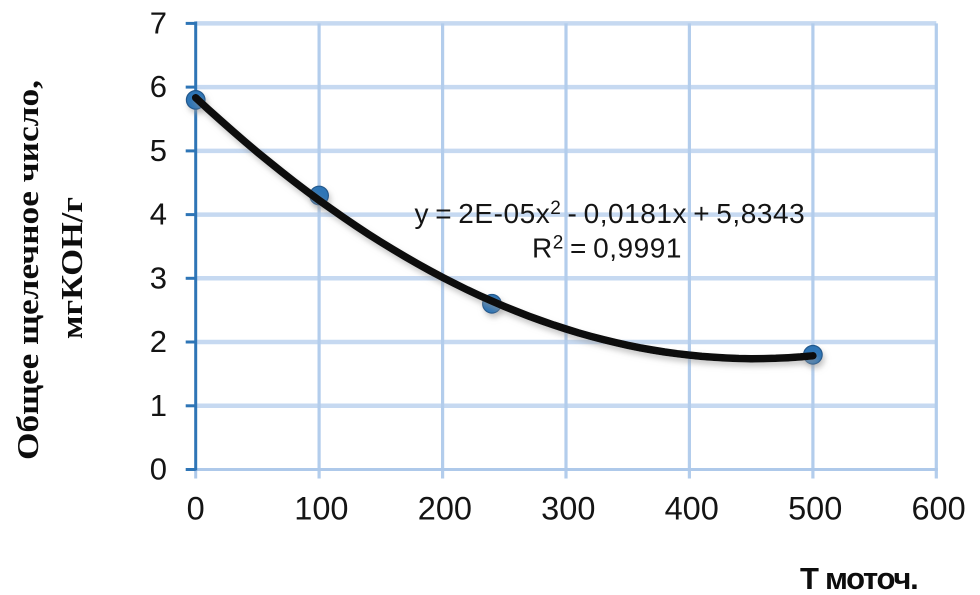 Image resolution: width=980 pixels, height=595 pixels. I want to click on svg-text: 7, so click(158, 22).